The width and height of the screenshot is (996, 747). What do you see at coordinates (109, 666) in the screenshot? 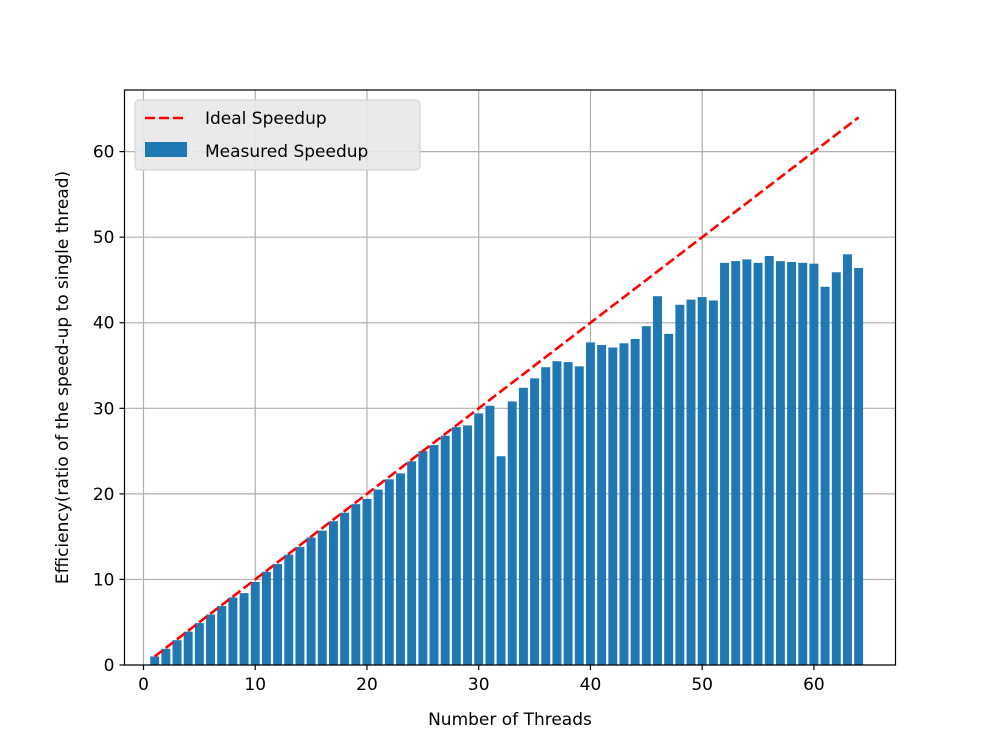
I see `y-tick-label: 0` at bounding box center [109, 666].